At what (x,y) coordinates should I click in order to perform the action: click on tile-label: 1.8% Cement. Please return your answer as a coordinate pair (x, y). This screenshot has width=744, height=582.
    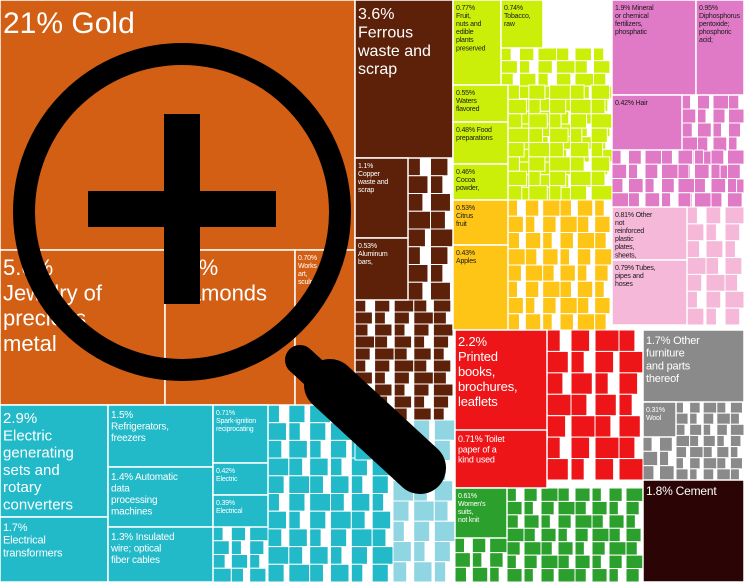
    Looking at the image, I should click on (681, 491).